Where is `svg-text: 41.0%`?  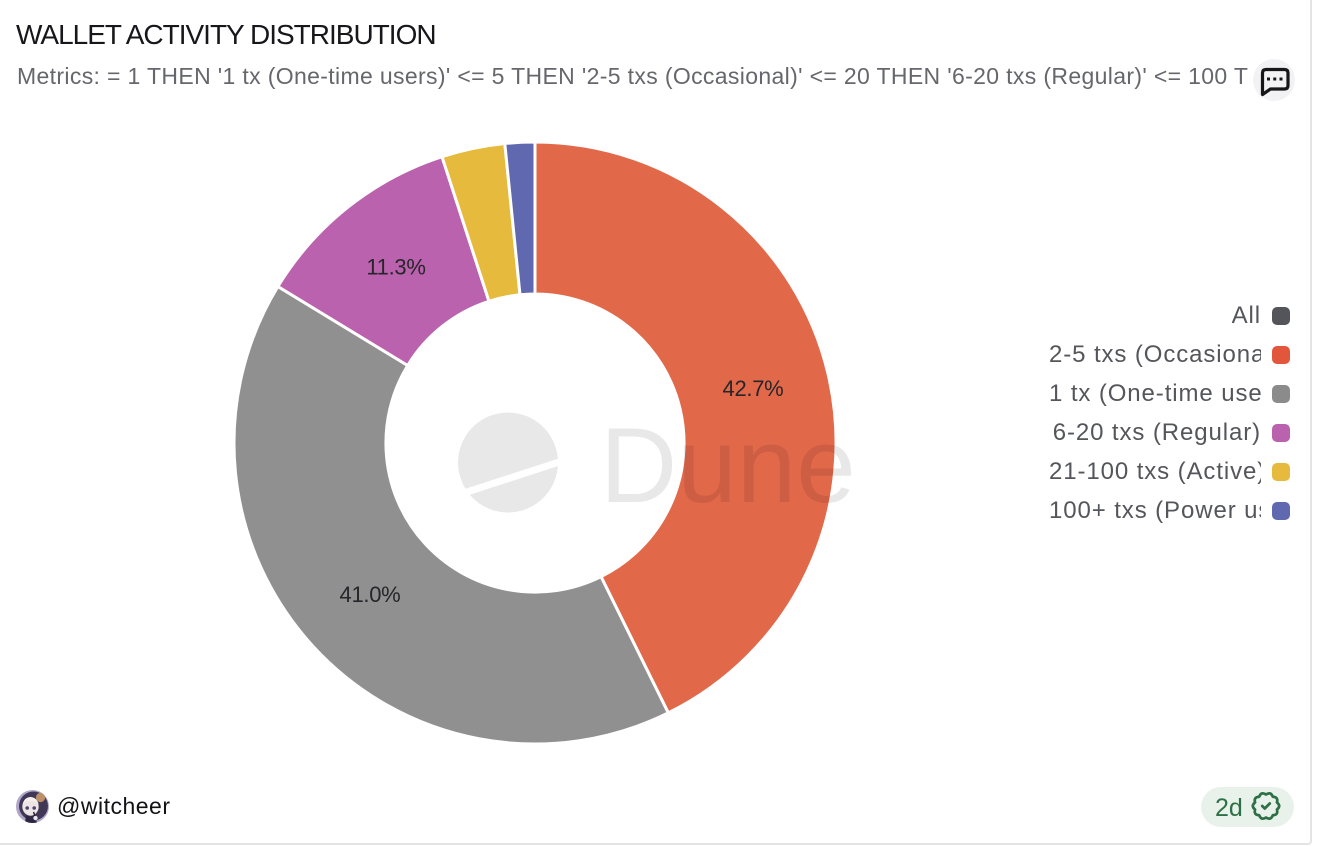
svg-text: 41.0% is located at coordinates (370, 594).